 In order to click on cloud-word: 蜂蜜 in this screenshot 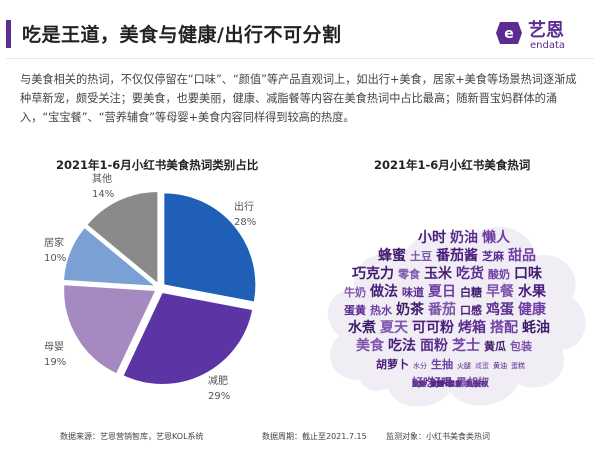, I will do `click(392, 255)`.